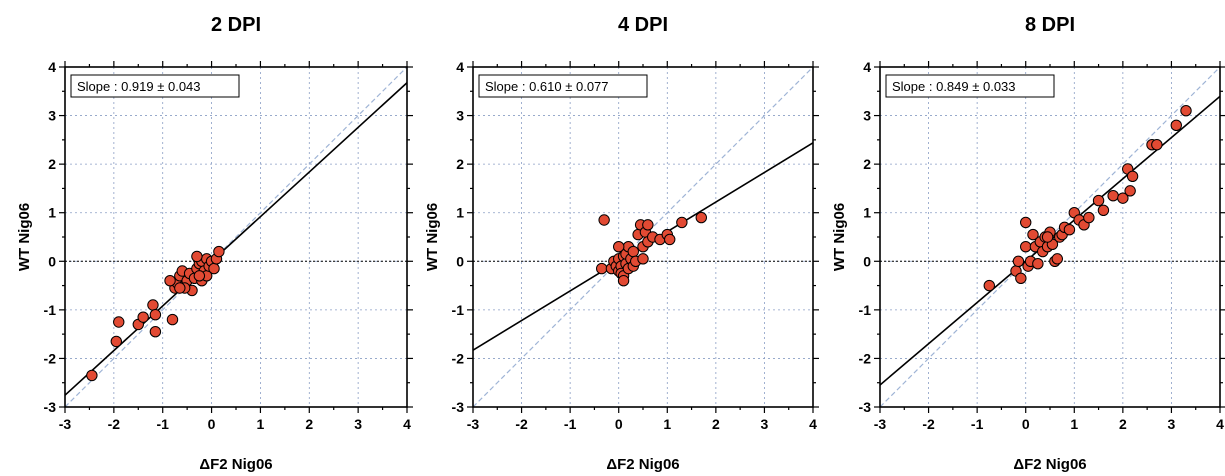  I want to click on slope-annotation: Slope : 0.610 ± 0.077, so click(547, 86).